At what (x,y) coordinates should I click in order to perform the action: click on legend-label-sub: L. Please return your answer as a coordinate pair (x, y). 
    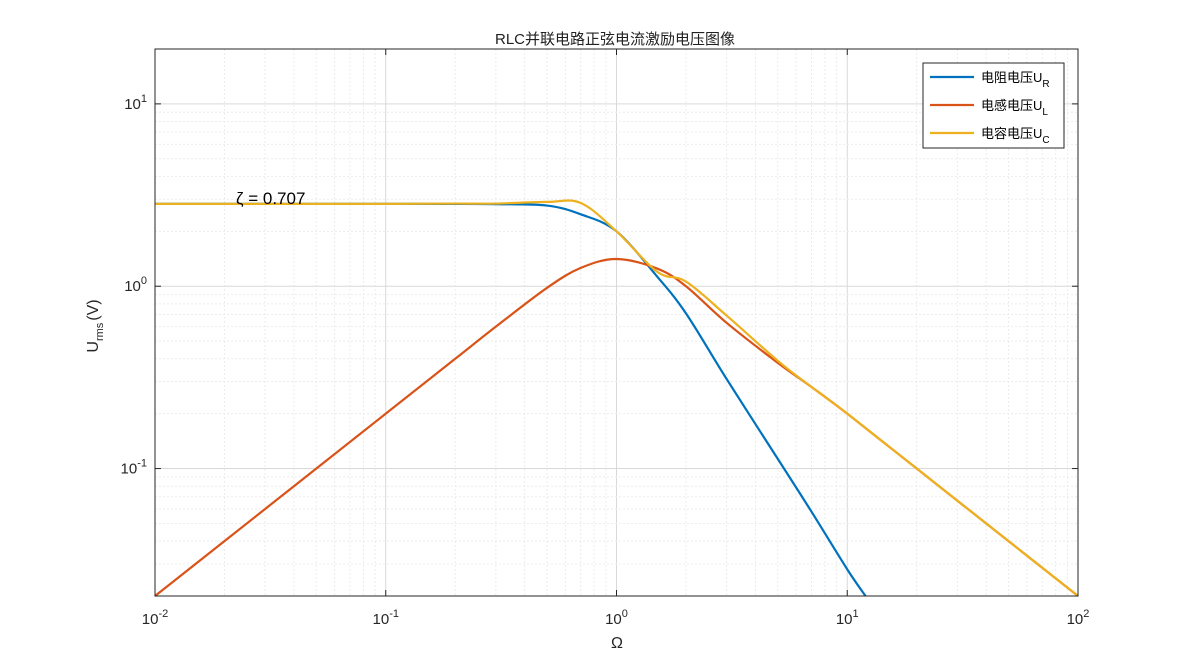
    Looking at the image, I should click on (1045, 112).